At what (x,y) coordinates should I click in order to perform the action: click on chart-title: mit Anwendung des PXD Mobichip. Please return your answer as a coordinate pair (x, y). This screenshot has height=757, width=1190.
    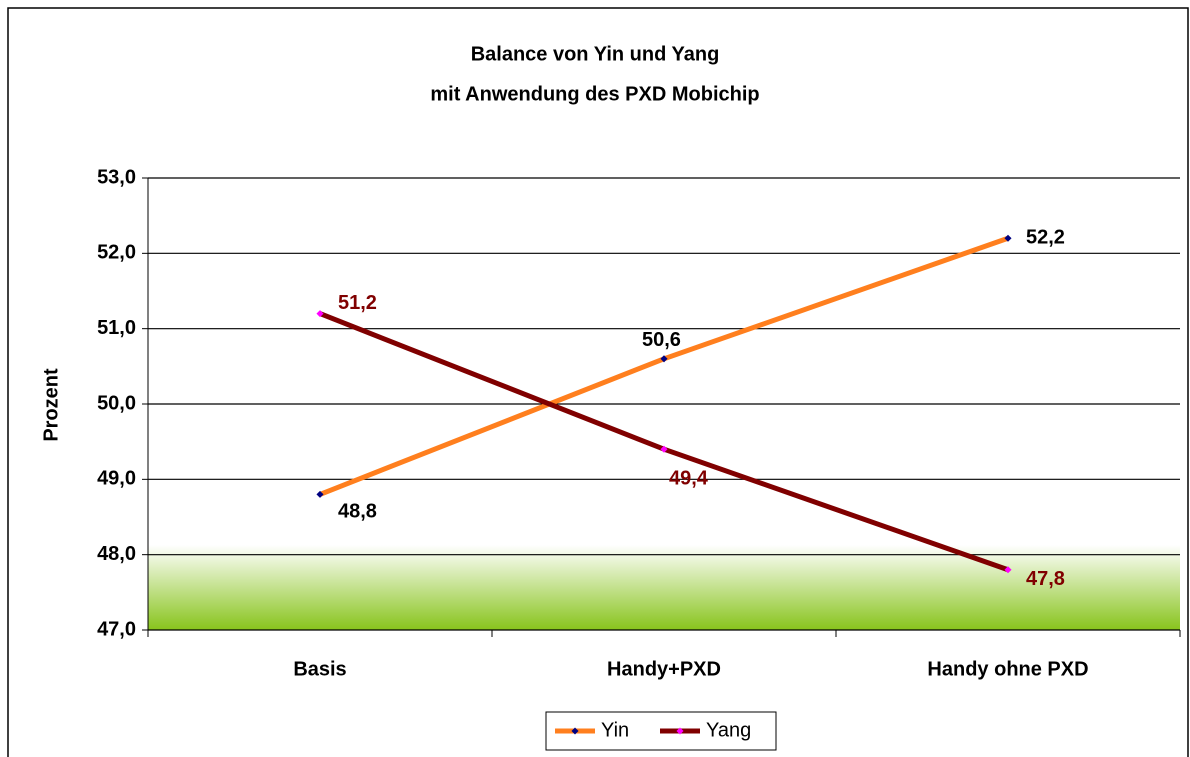
    Looking at the image, I should click on (594, 94).